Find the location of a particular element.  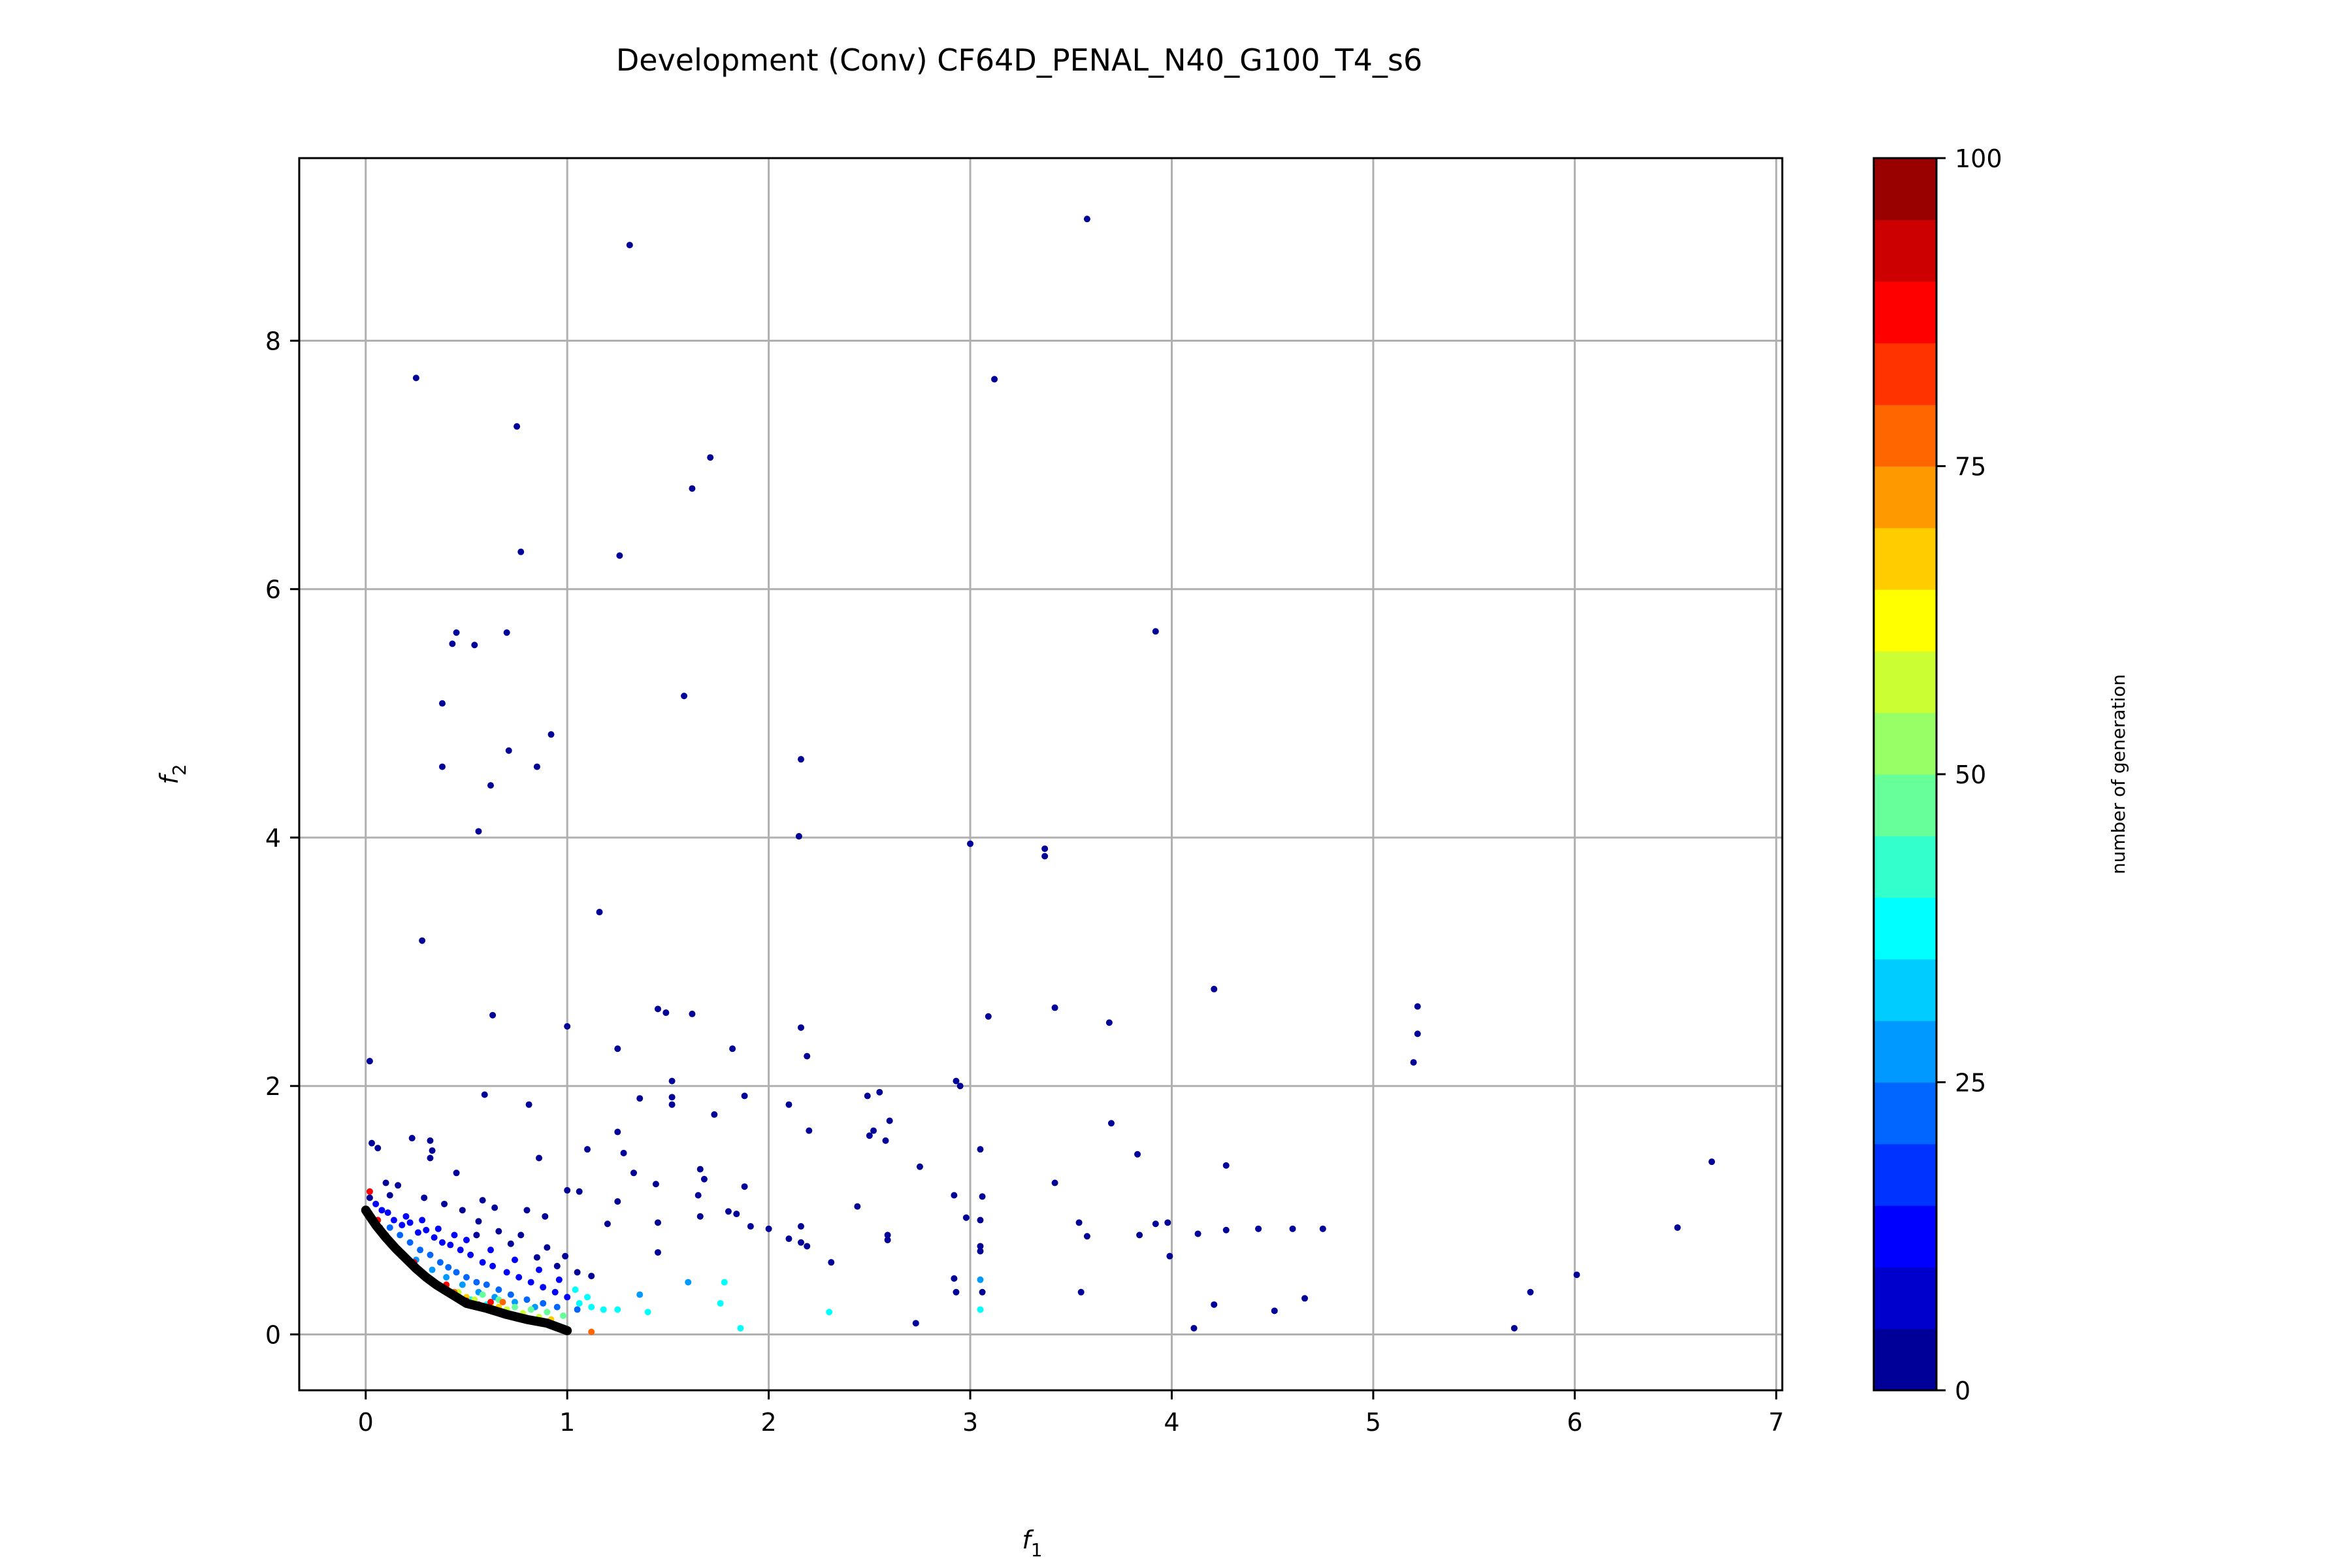

colorbar-tick-label: 100 is located at coordinates (1978, 158).